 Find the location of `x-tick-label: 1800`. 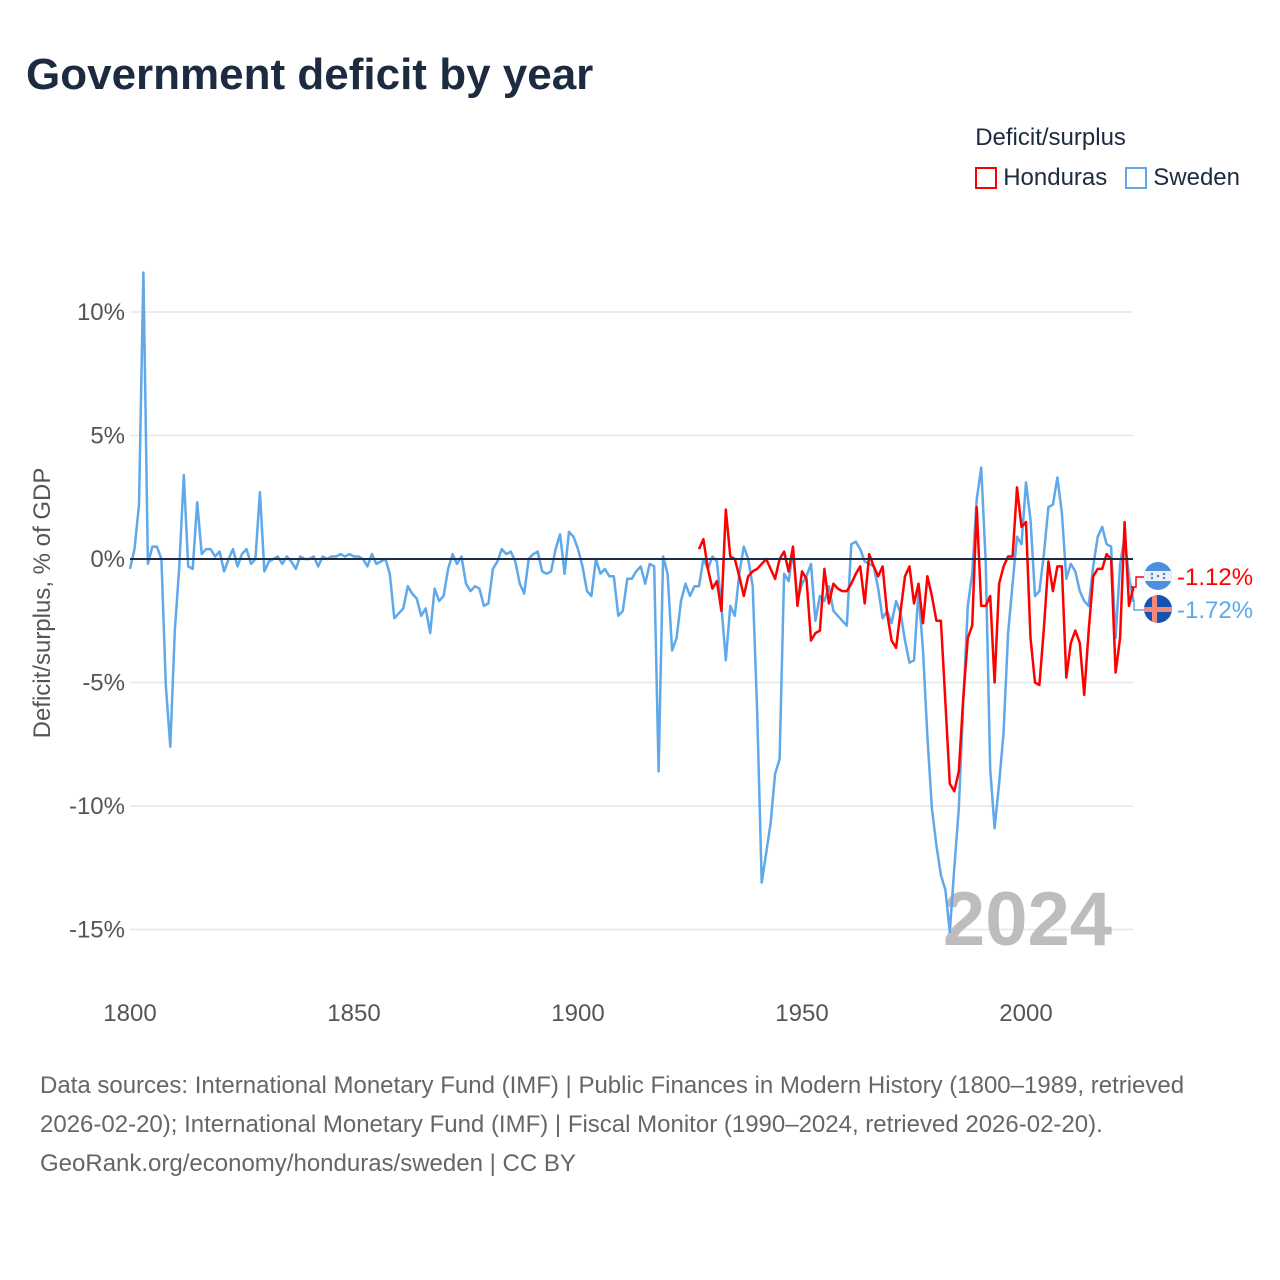

x-tick-label: 1800 is located at coordinates (129, 1013).